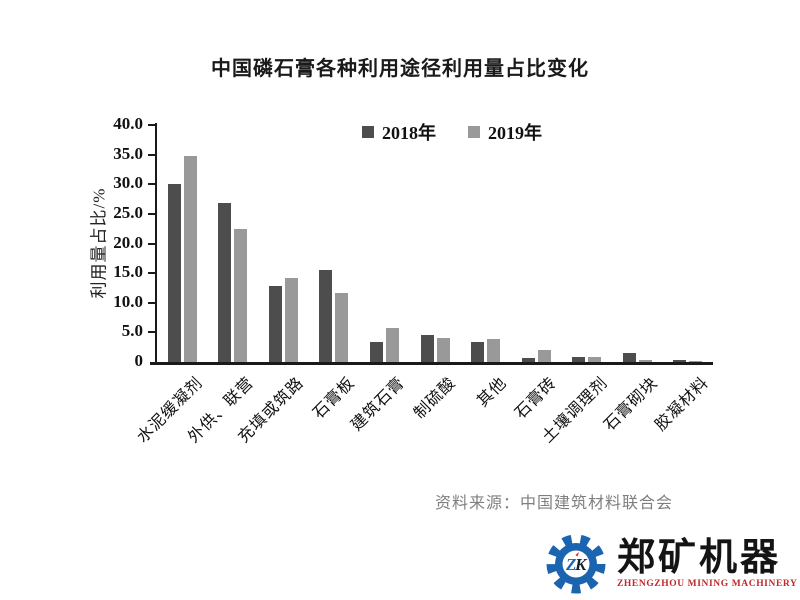 This screenshot has width=800, height=600. What do you see at coordinates (139, 360) in the screenshot?
I see `y-tick-label: 0` at bounding box center [139, 360].